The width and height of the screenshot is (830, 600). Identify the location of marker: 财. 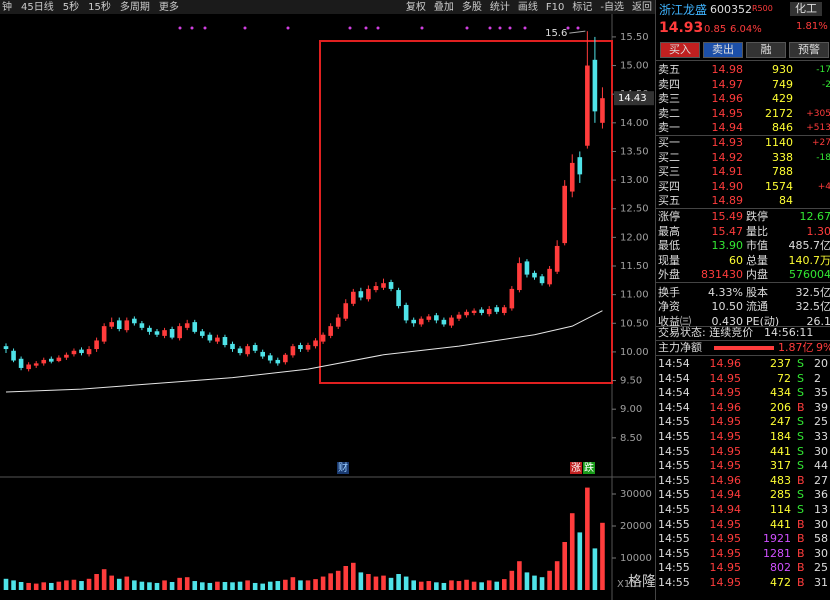
(343, 467).